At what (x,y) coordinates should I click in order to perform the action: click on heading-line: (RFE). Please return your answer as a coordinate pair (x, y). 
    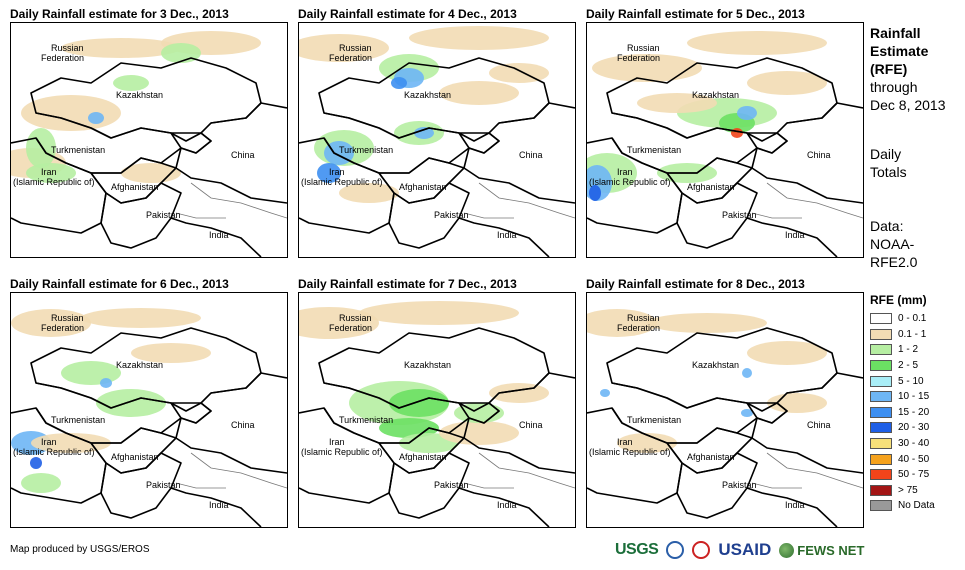
    Looking at the image, I should click on (889, 69).